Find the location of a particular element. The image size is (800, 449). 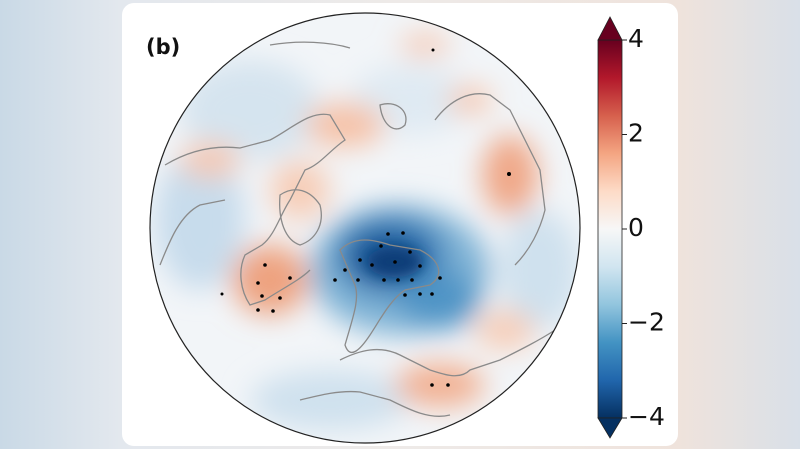

panel-label: (b) is located at coordinates (163, 47).